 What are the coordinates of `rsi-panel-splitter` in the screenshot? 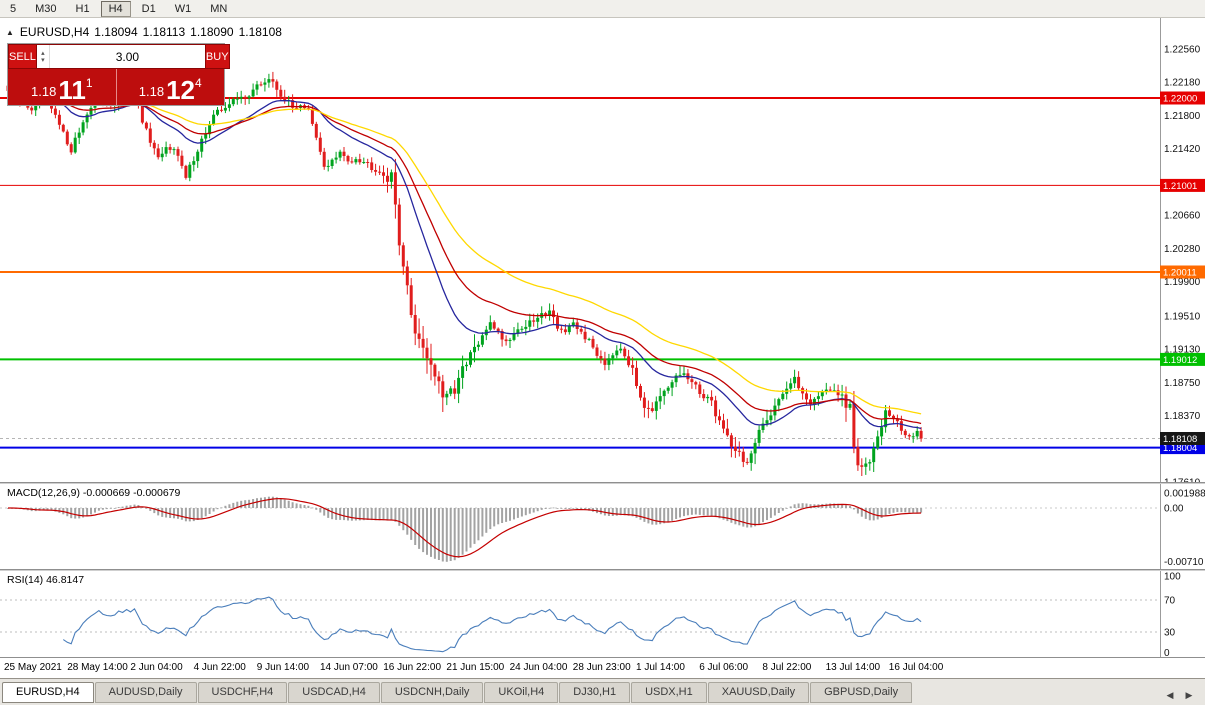 It's located at (602, 570).